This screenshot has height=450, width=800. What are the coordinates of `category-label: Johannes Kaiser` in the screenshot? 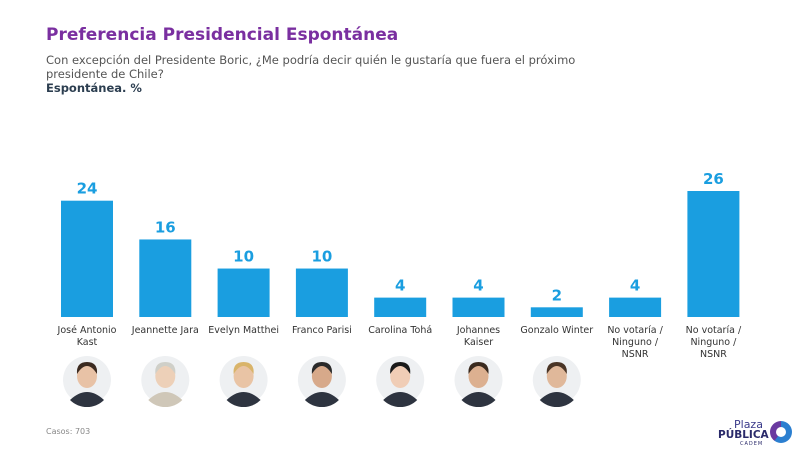 It's located at (478, 336).